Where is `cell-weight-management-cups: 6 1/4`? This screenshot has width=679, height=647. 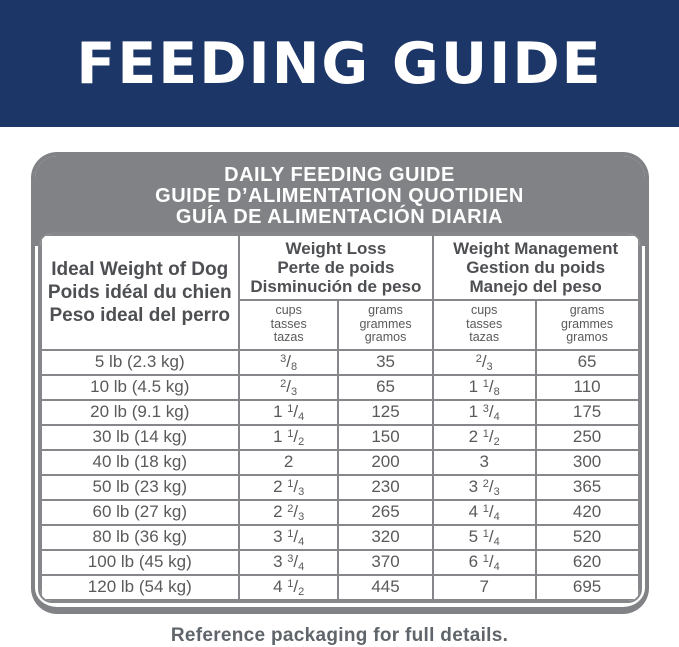
cell-weight-management-cups: 6 1/4 is located at coordinates (484, 562).